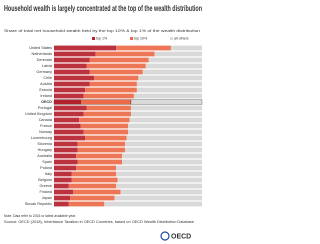  I want to click on logo-mark, so click(165, 236).